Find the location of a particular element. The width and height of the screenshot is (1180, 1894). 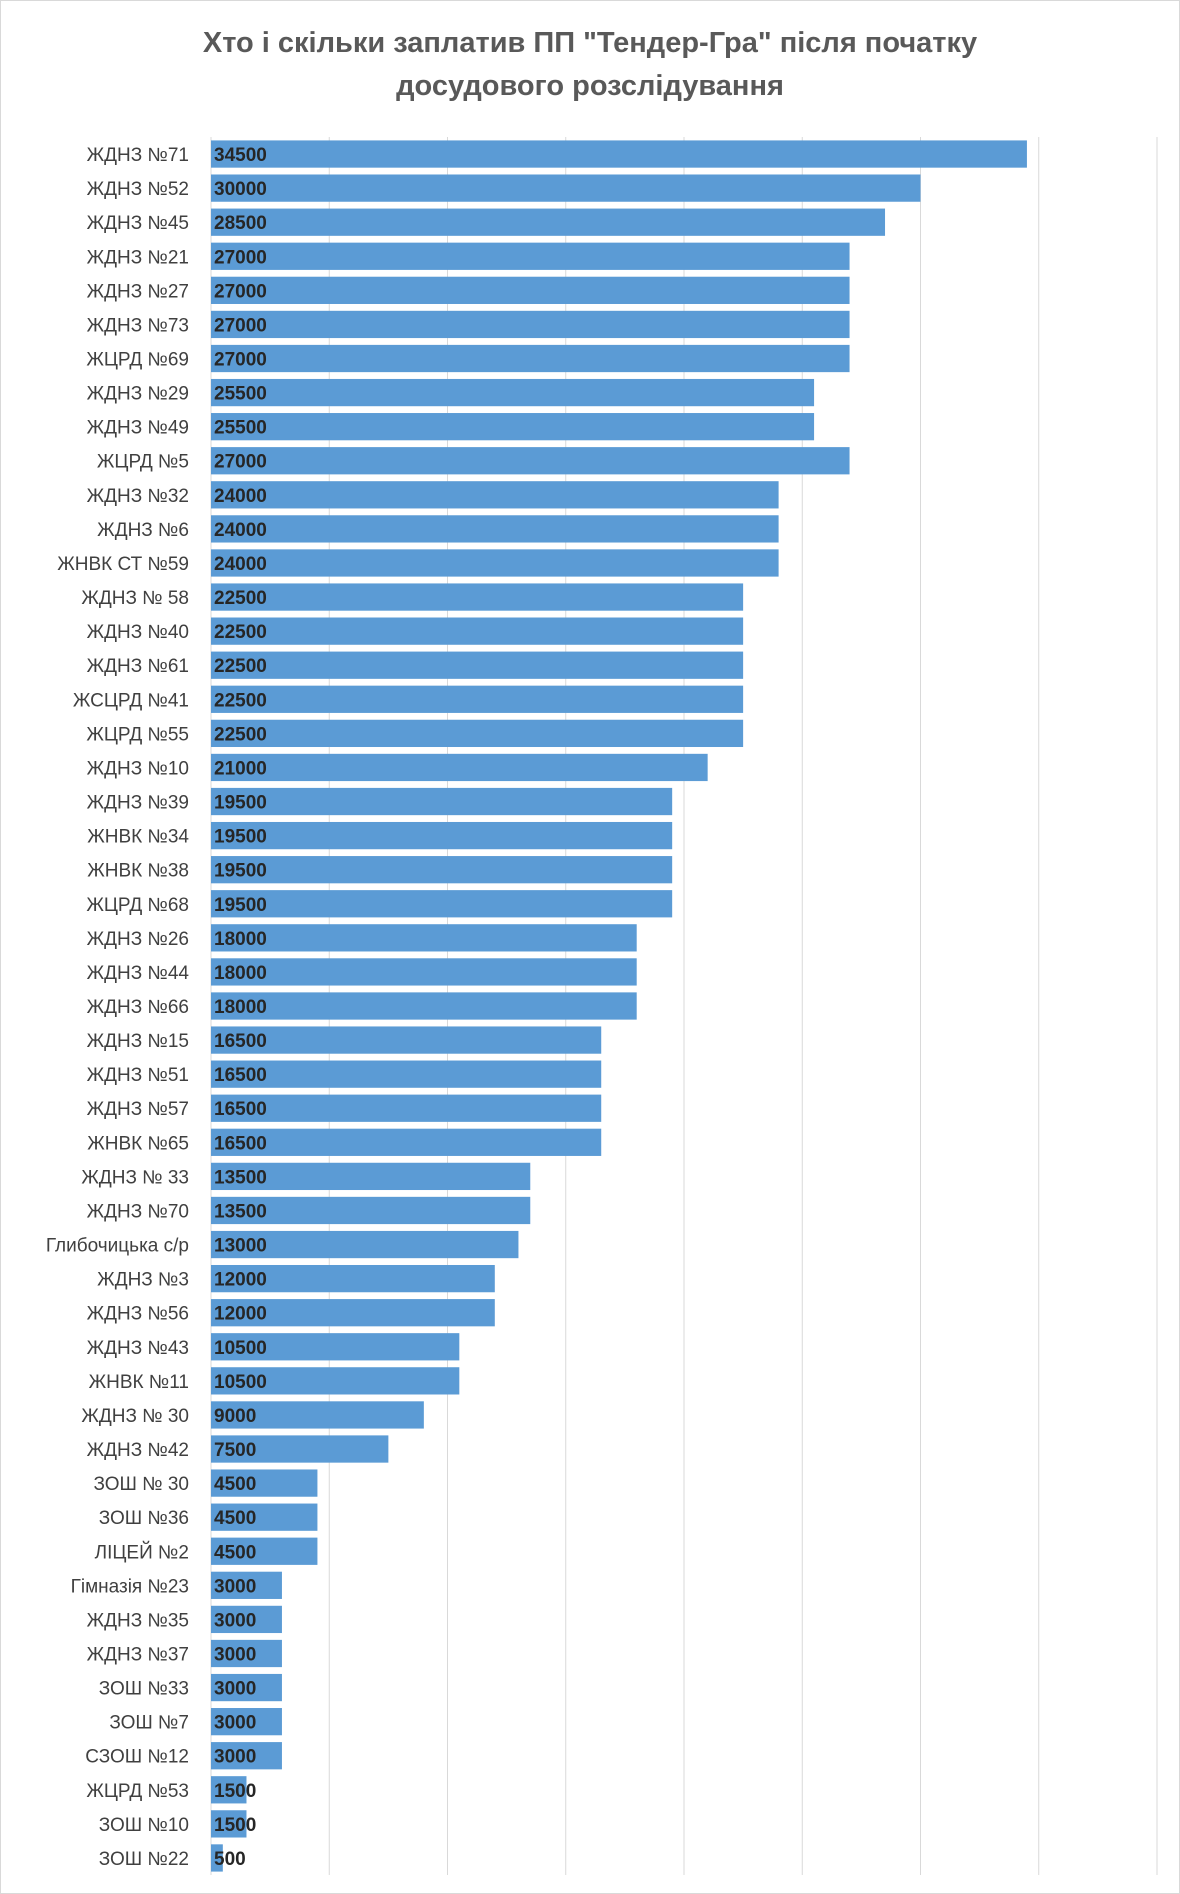

category-label-17: ЖСЦРД №41 is located at coordinates (131, 700).